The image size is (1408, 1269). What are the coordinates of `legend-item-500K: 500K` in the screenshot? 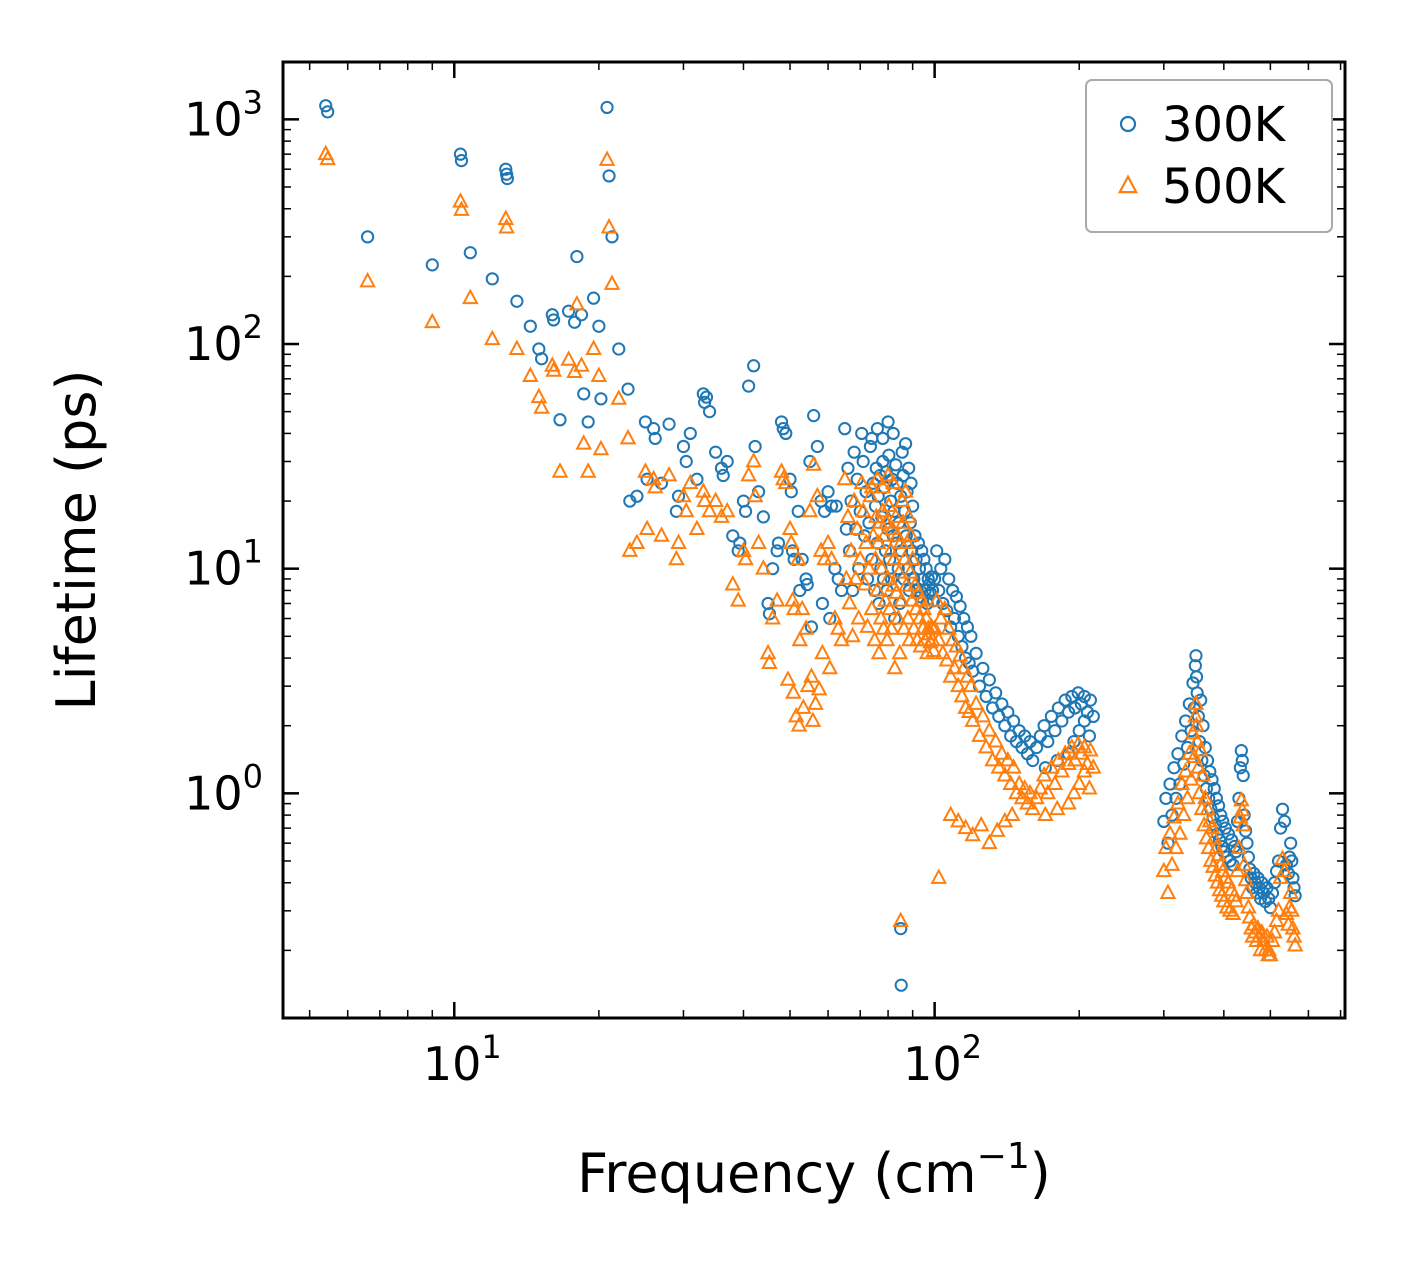 It's located at (1202, 187).